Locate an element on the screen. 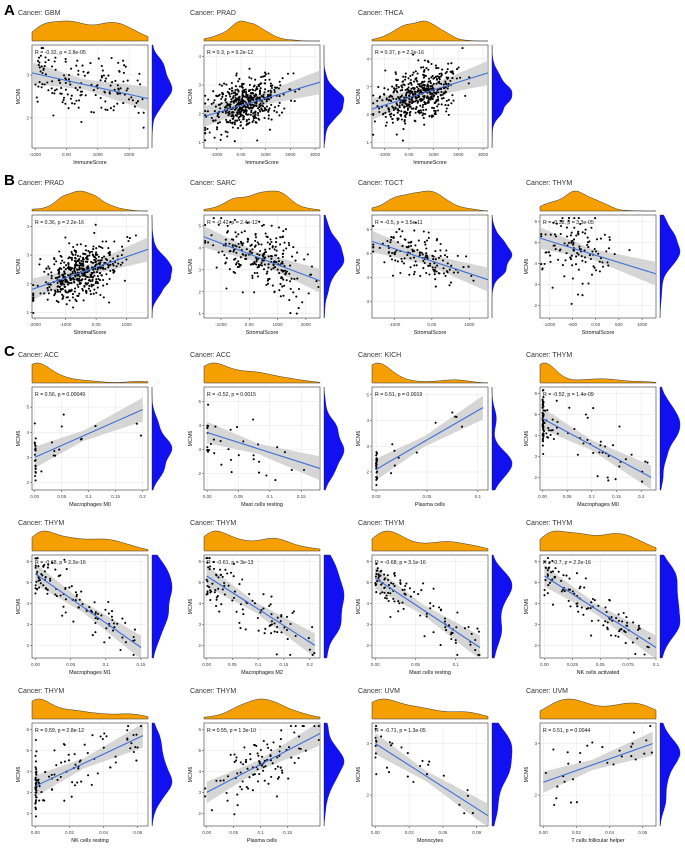 The height and width of the screenshot is (850, 685). x-tick-label: 0.05 is located at coordinates (600, 664).